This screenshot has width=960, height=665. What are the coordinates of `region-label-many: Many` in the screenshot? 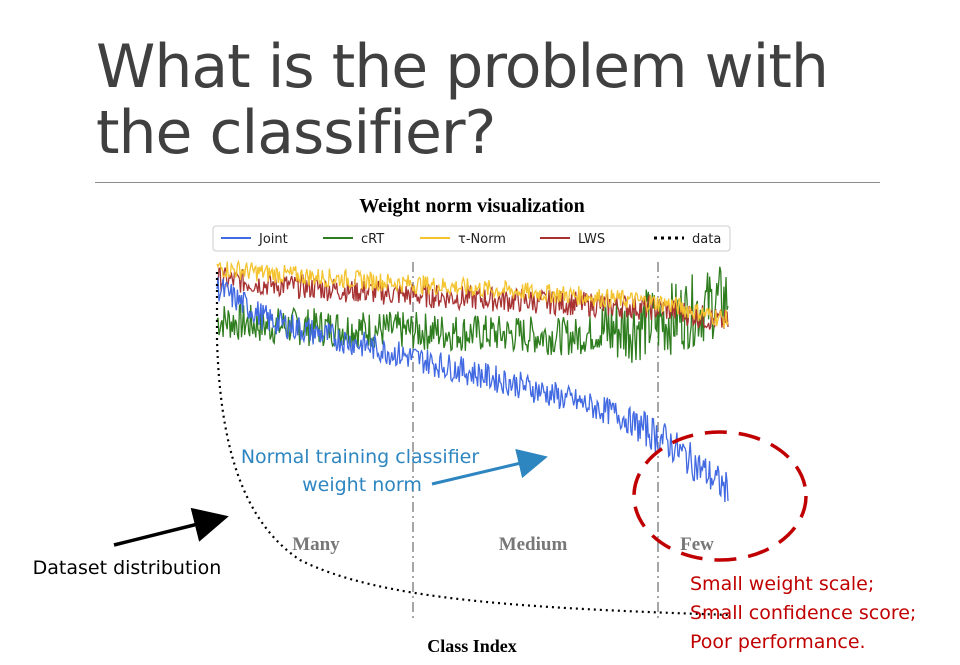 It's located at (316, 544).